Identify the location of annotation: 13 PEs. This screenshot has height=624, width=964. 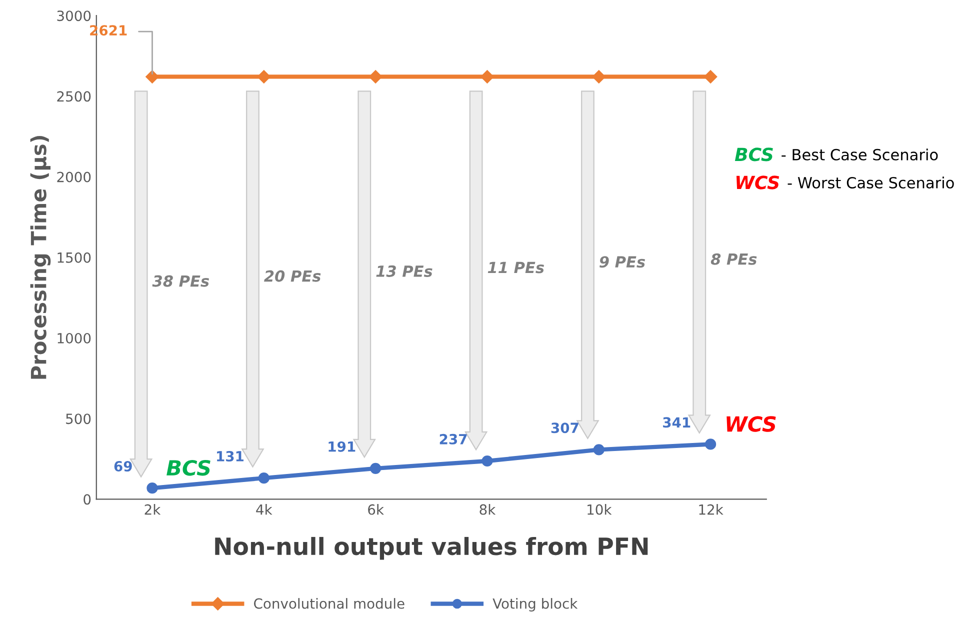
(404, 271).